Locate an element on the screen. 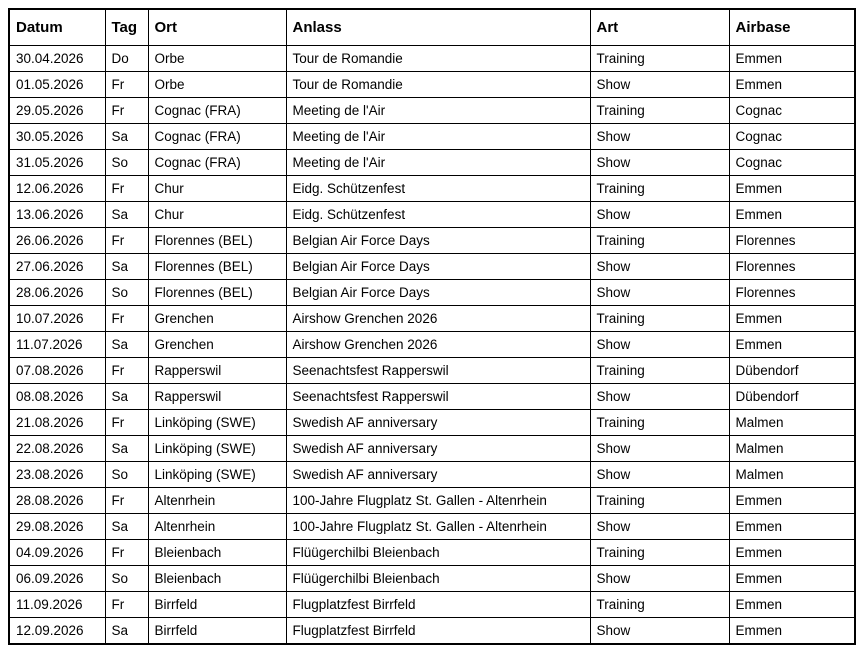 The width and height of the screenshot is (860, 645). cell-ort: Grenchen is located at coordinates (217, 344).